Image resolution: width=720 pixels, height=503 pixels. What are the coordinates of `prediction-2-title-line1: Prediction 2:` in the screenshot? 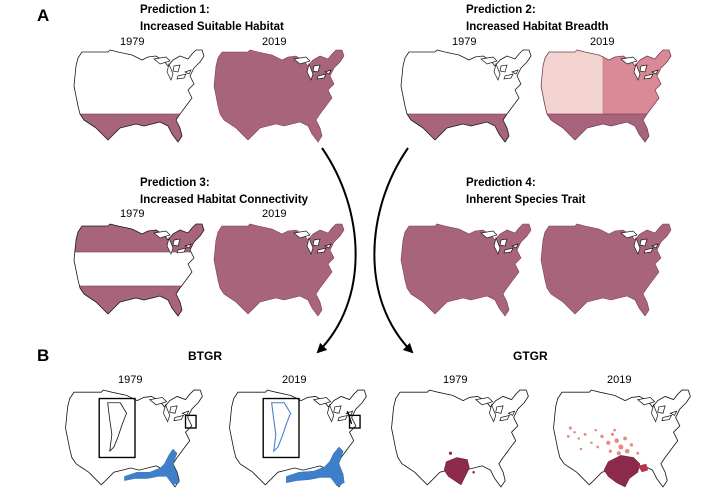 It's located at (501, 10).